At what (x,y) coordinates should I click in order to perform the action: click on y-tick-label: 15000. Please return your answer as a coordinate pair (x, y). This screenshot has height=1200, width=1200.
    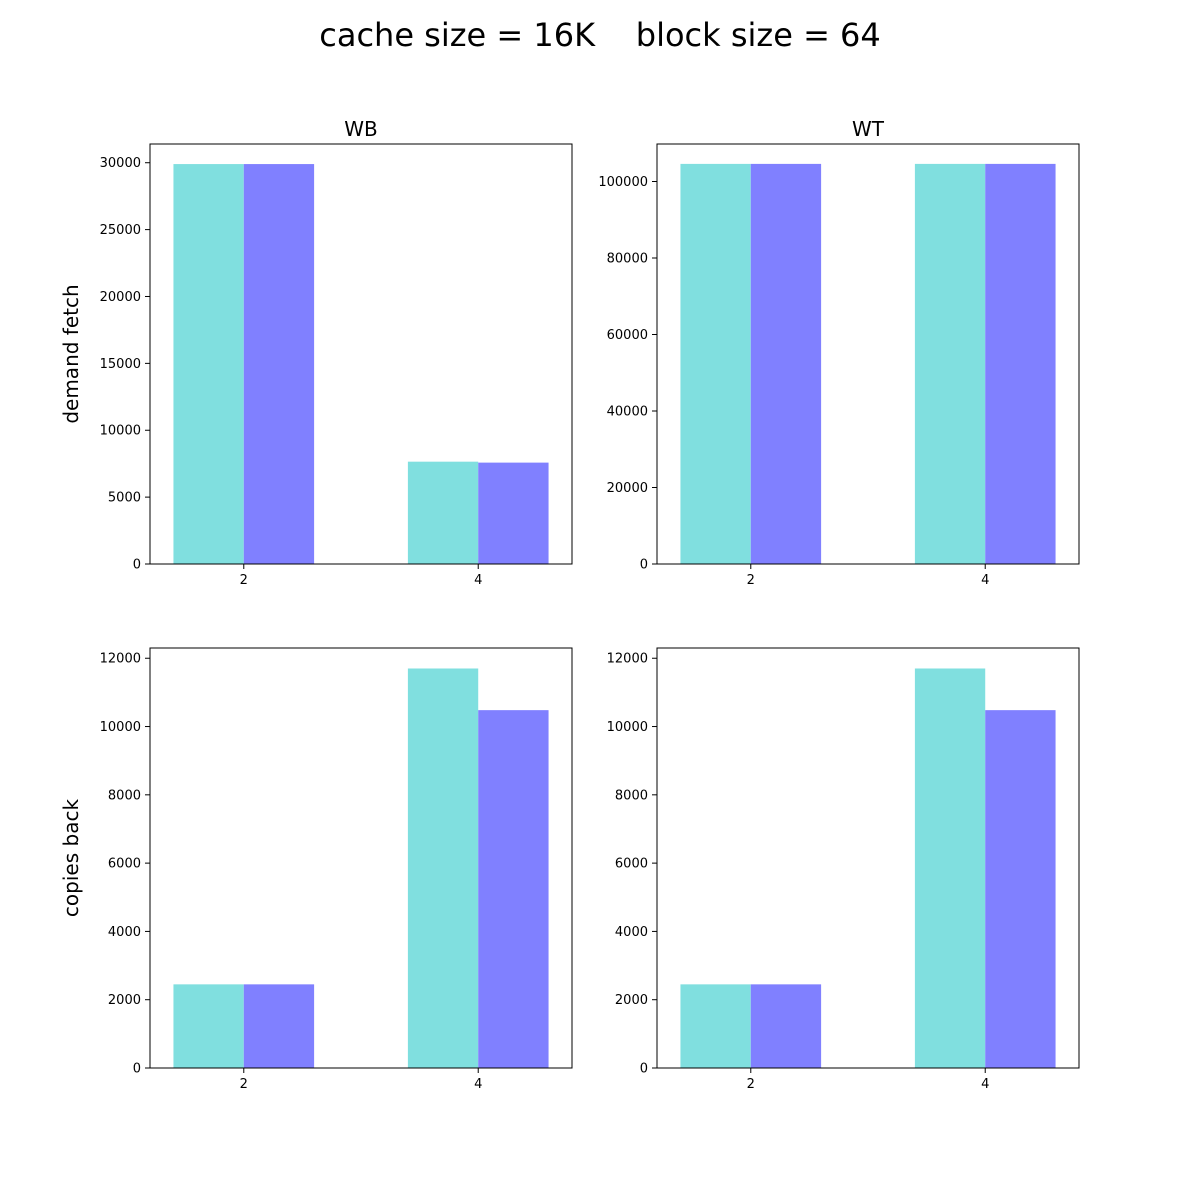
    Looking at the image, I should click on (120, 364).